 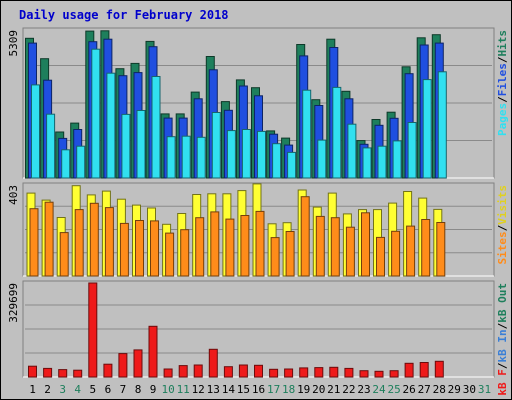 I want to click on x-tick-label: 20, so click(x=318, y=389).